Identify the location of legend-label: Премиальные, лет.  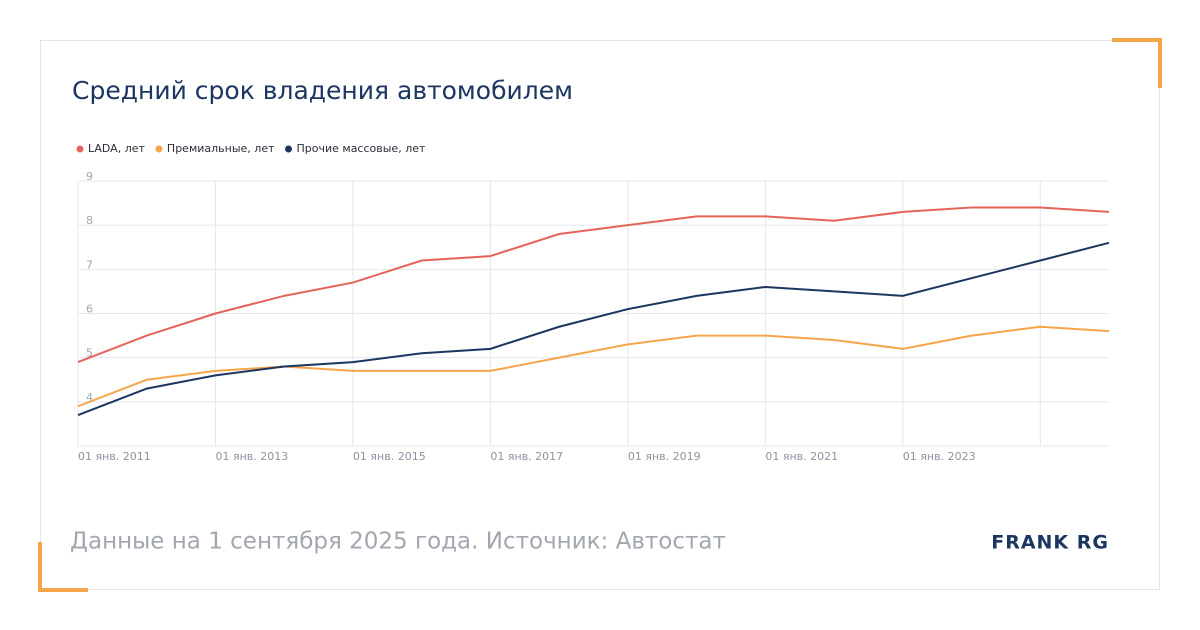
(221, 148).